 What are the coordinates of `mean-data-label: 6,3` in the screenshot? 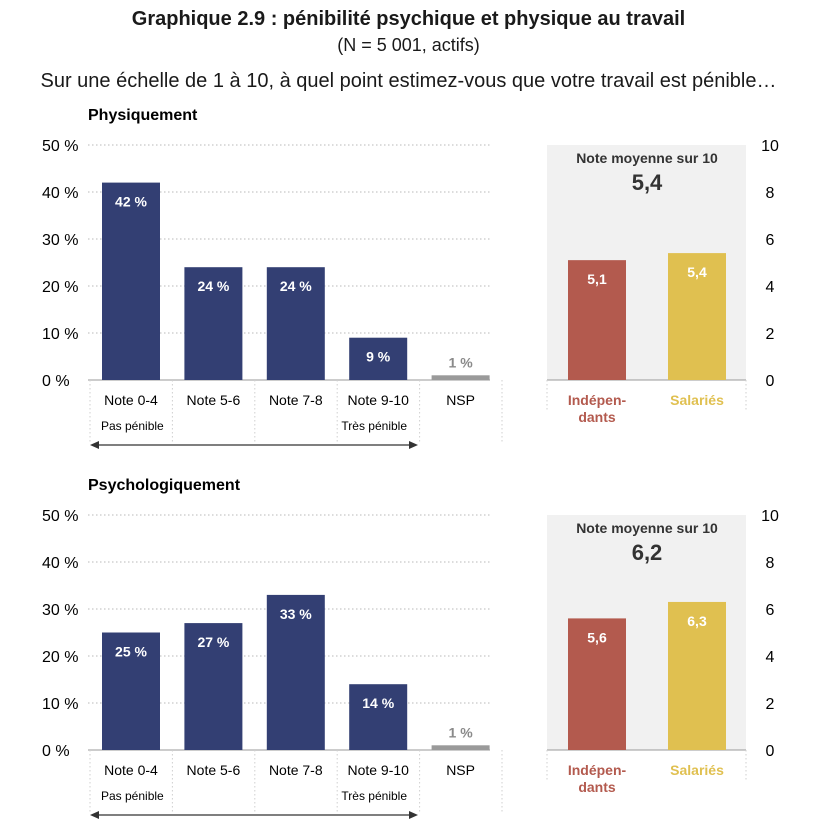 It's located at (697, 621).